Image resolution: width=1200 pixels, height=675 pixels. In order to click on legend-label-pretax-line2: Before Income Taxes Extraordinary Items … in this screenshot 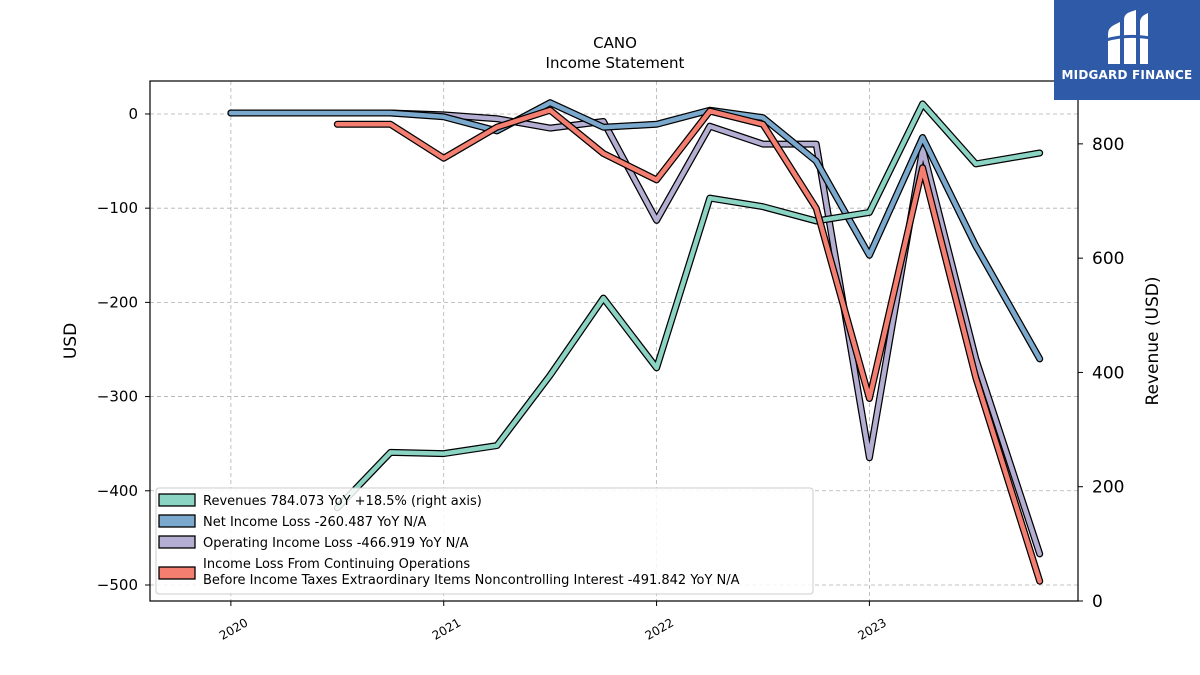, I will do `click(471, 580)`.